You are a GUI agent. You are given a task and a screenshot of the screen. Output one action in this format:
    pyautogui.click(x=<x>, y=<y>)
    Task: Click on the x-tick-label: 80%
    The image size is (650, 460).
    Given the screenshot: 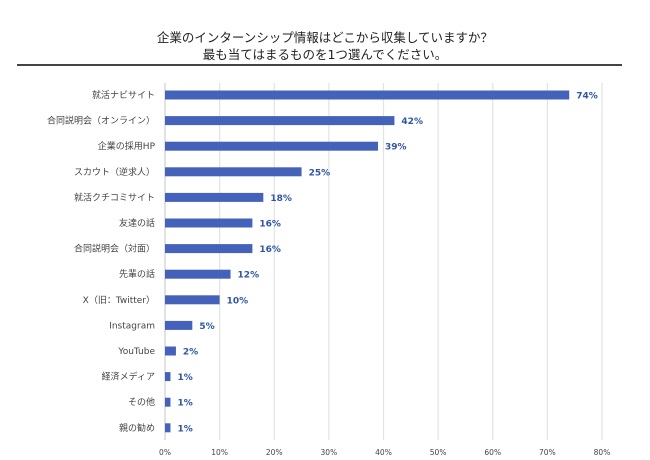 What is the action you would take?
    pyautogui.click(x=602, y=452)
    